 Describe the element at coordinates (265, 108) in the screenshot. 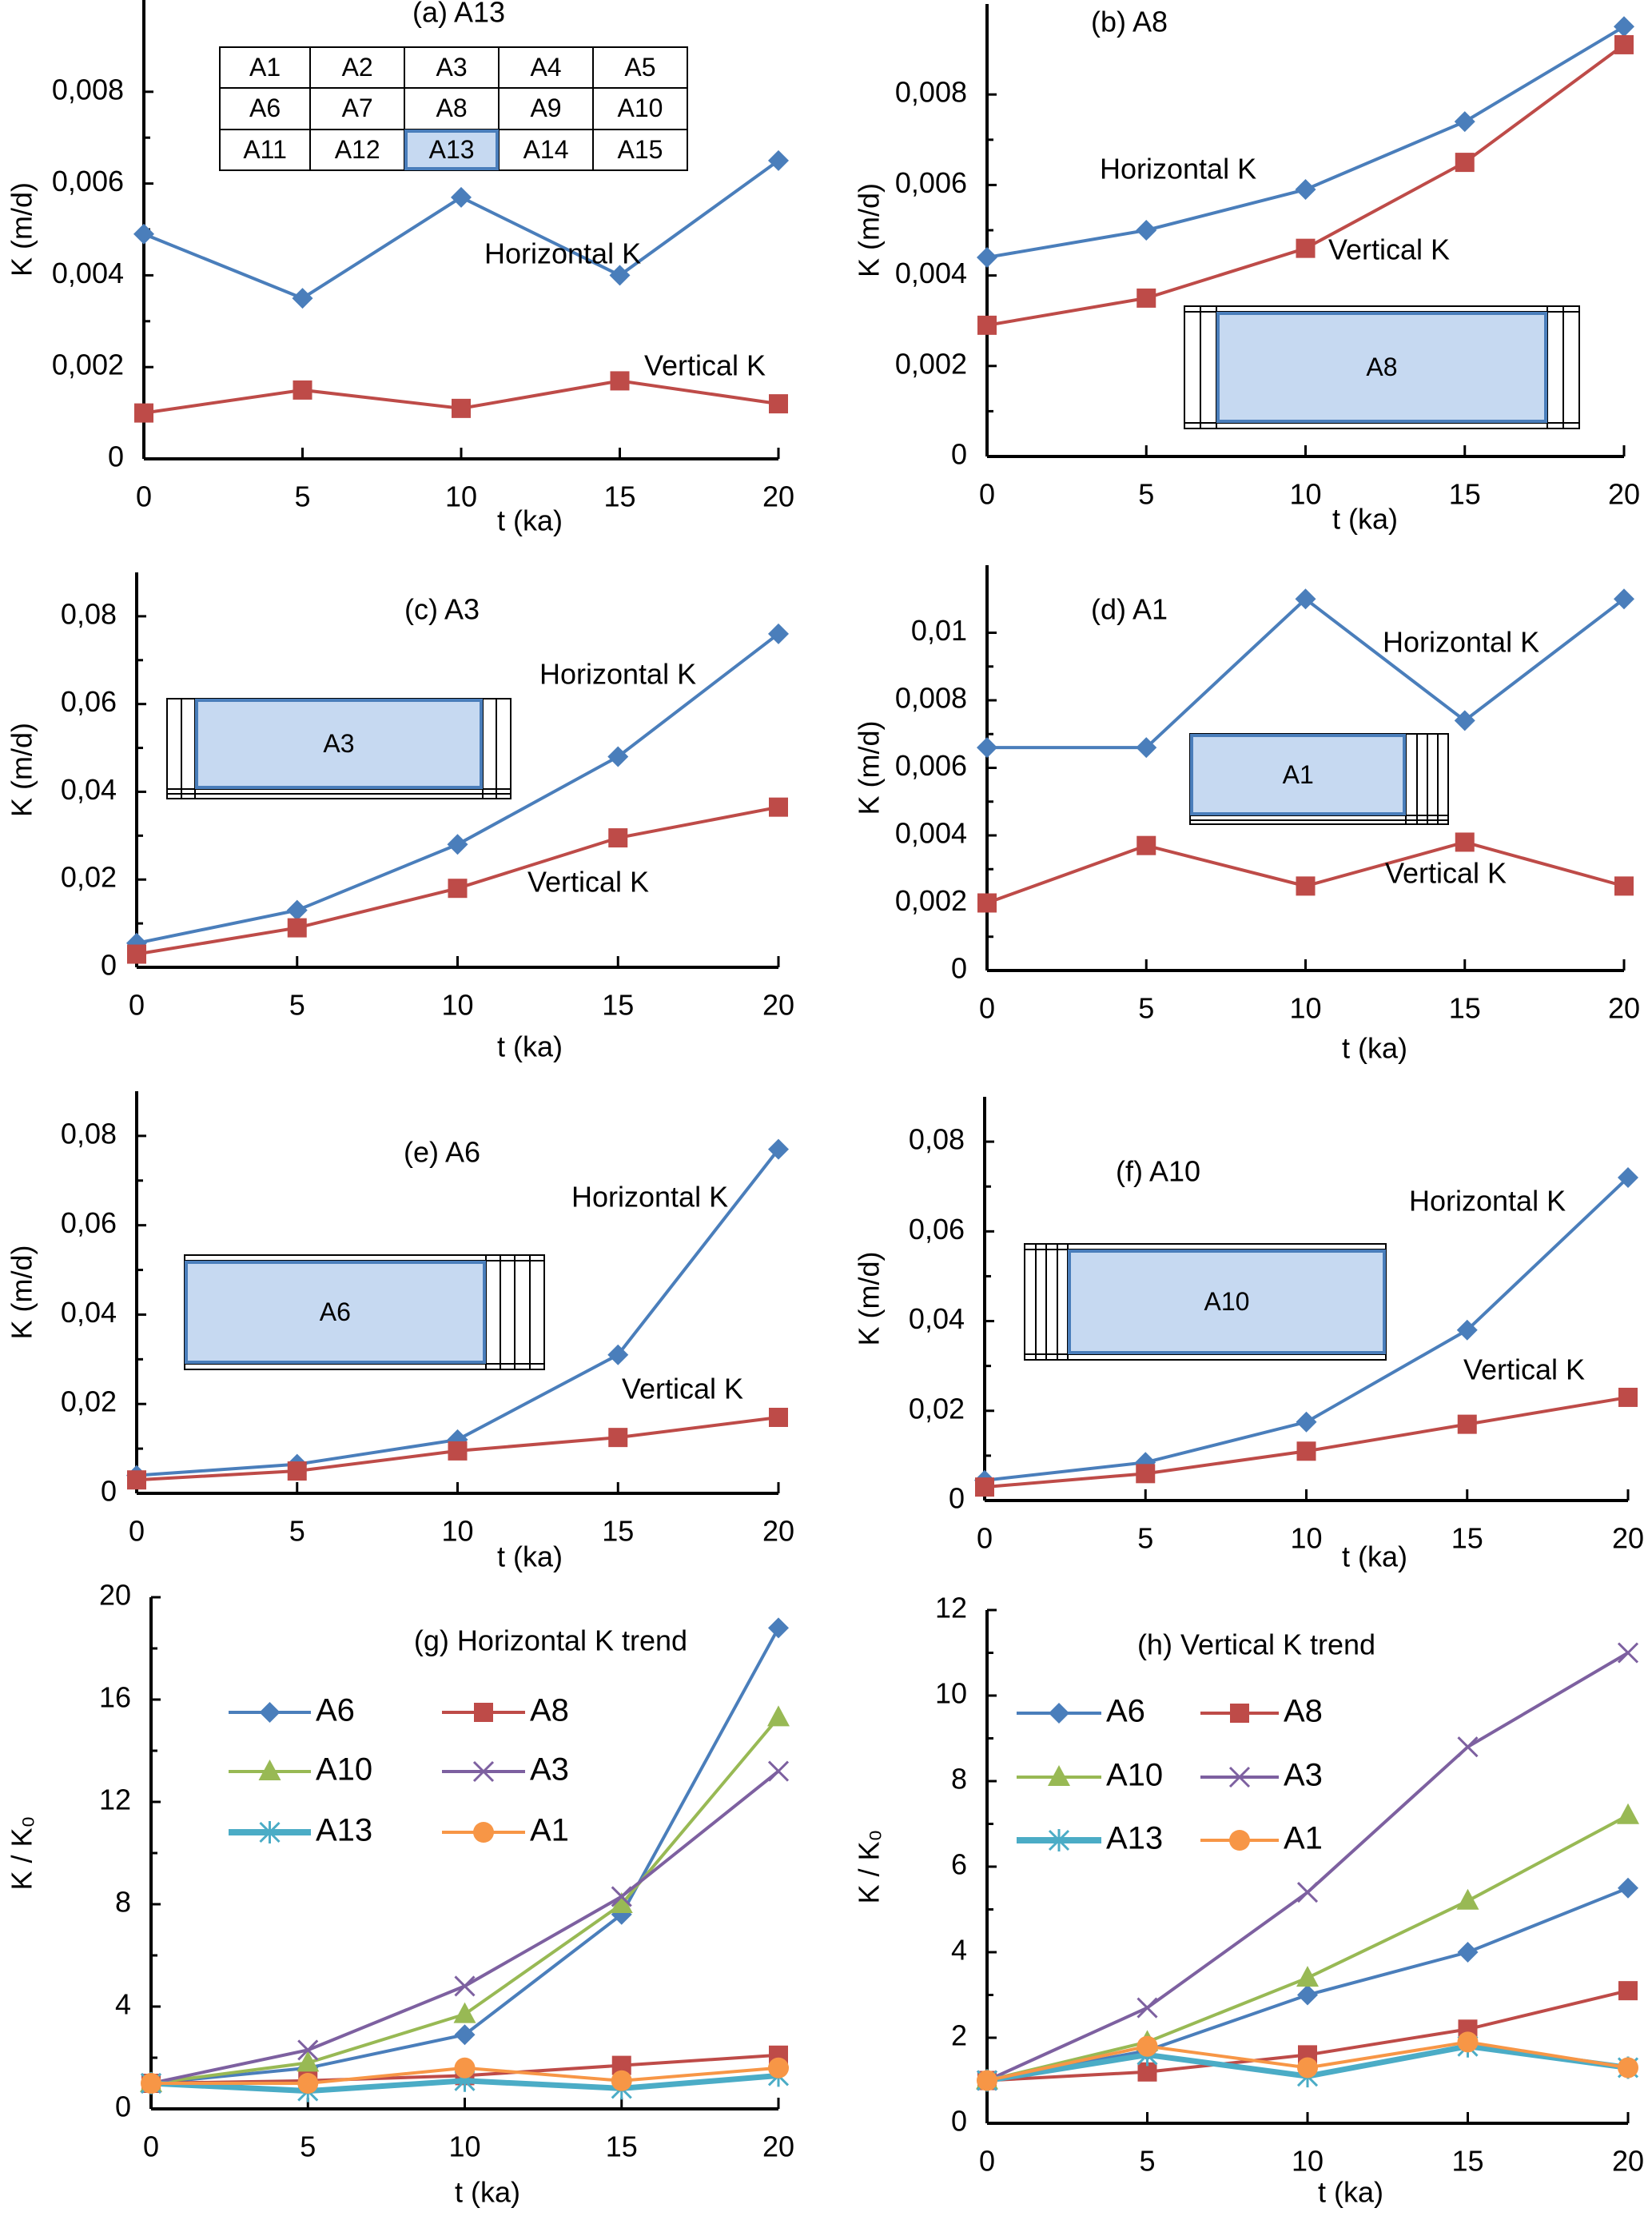

I see `grid-cell: A6` at that location.